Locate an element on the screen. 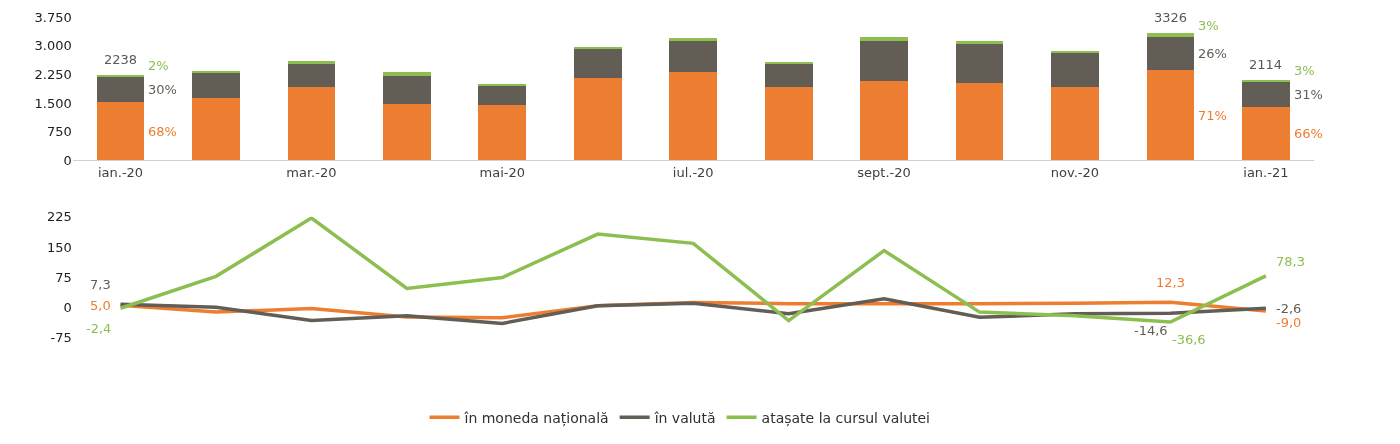  y-tick-label: -75 is located at coordinates (61, 337).